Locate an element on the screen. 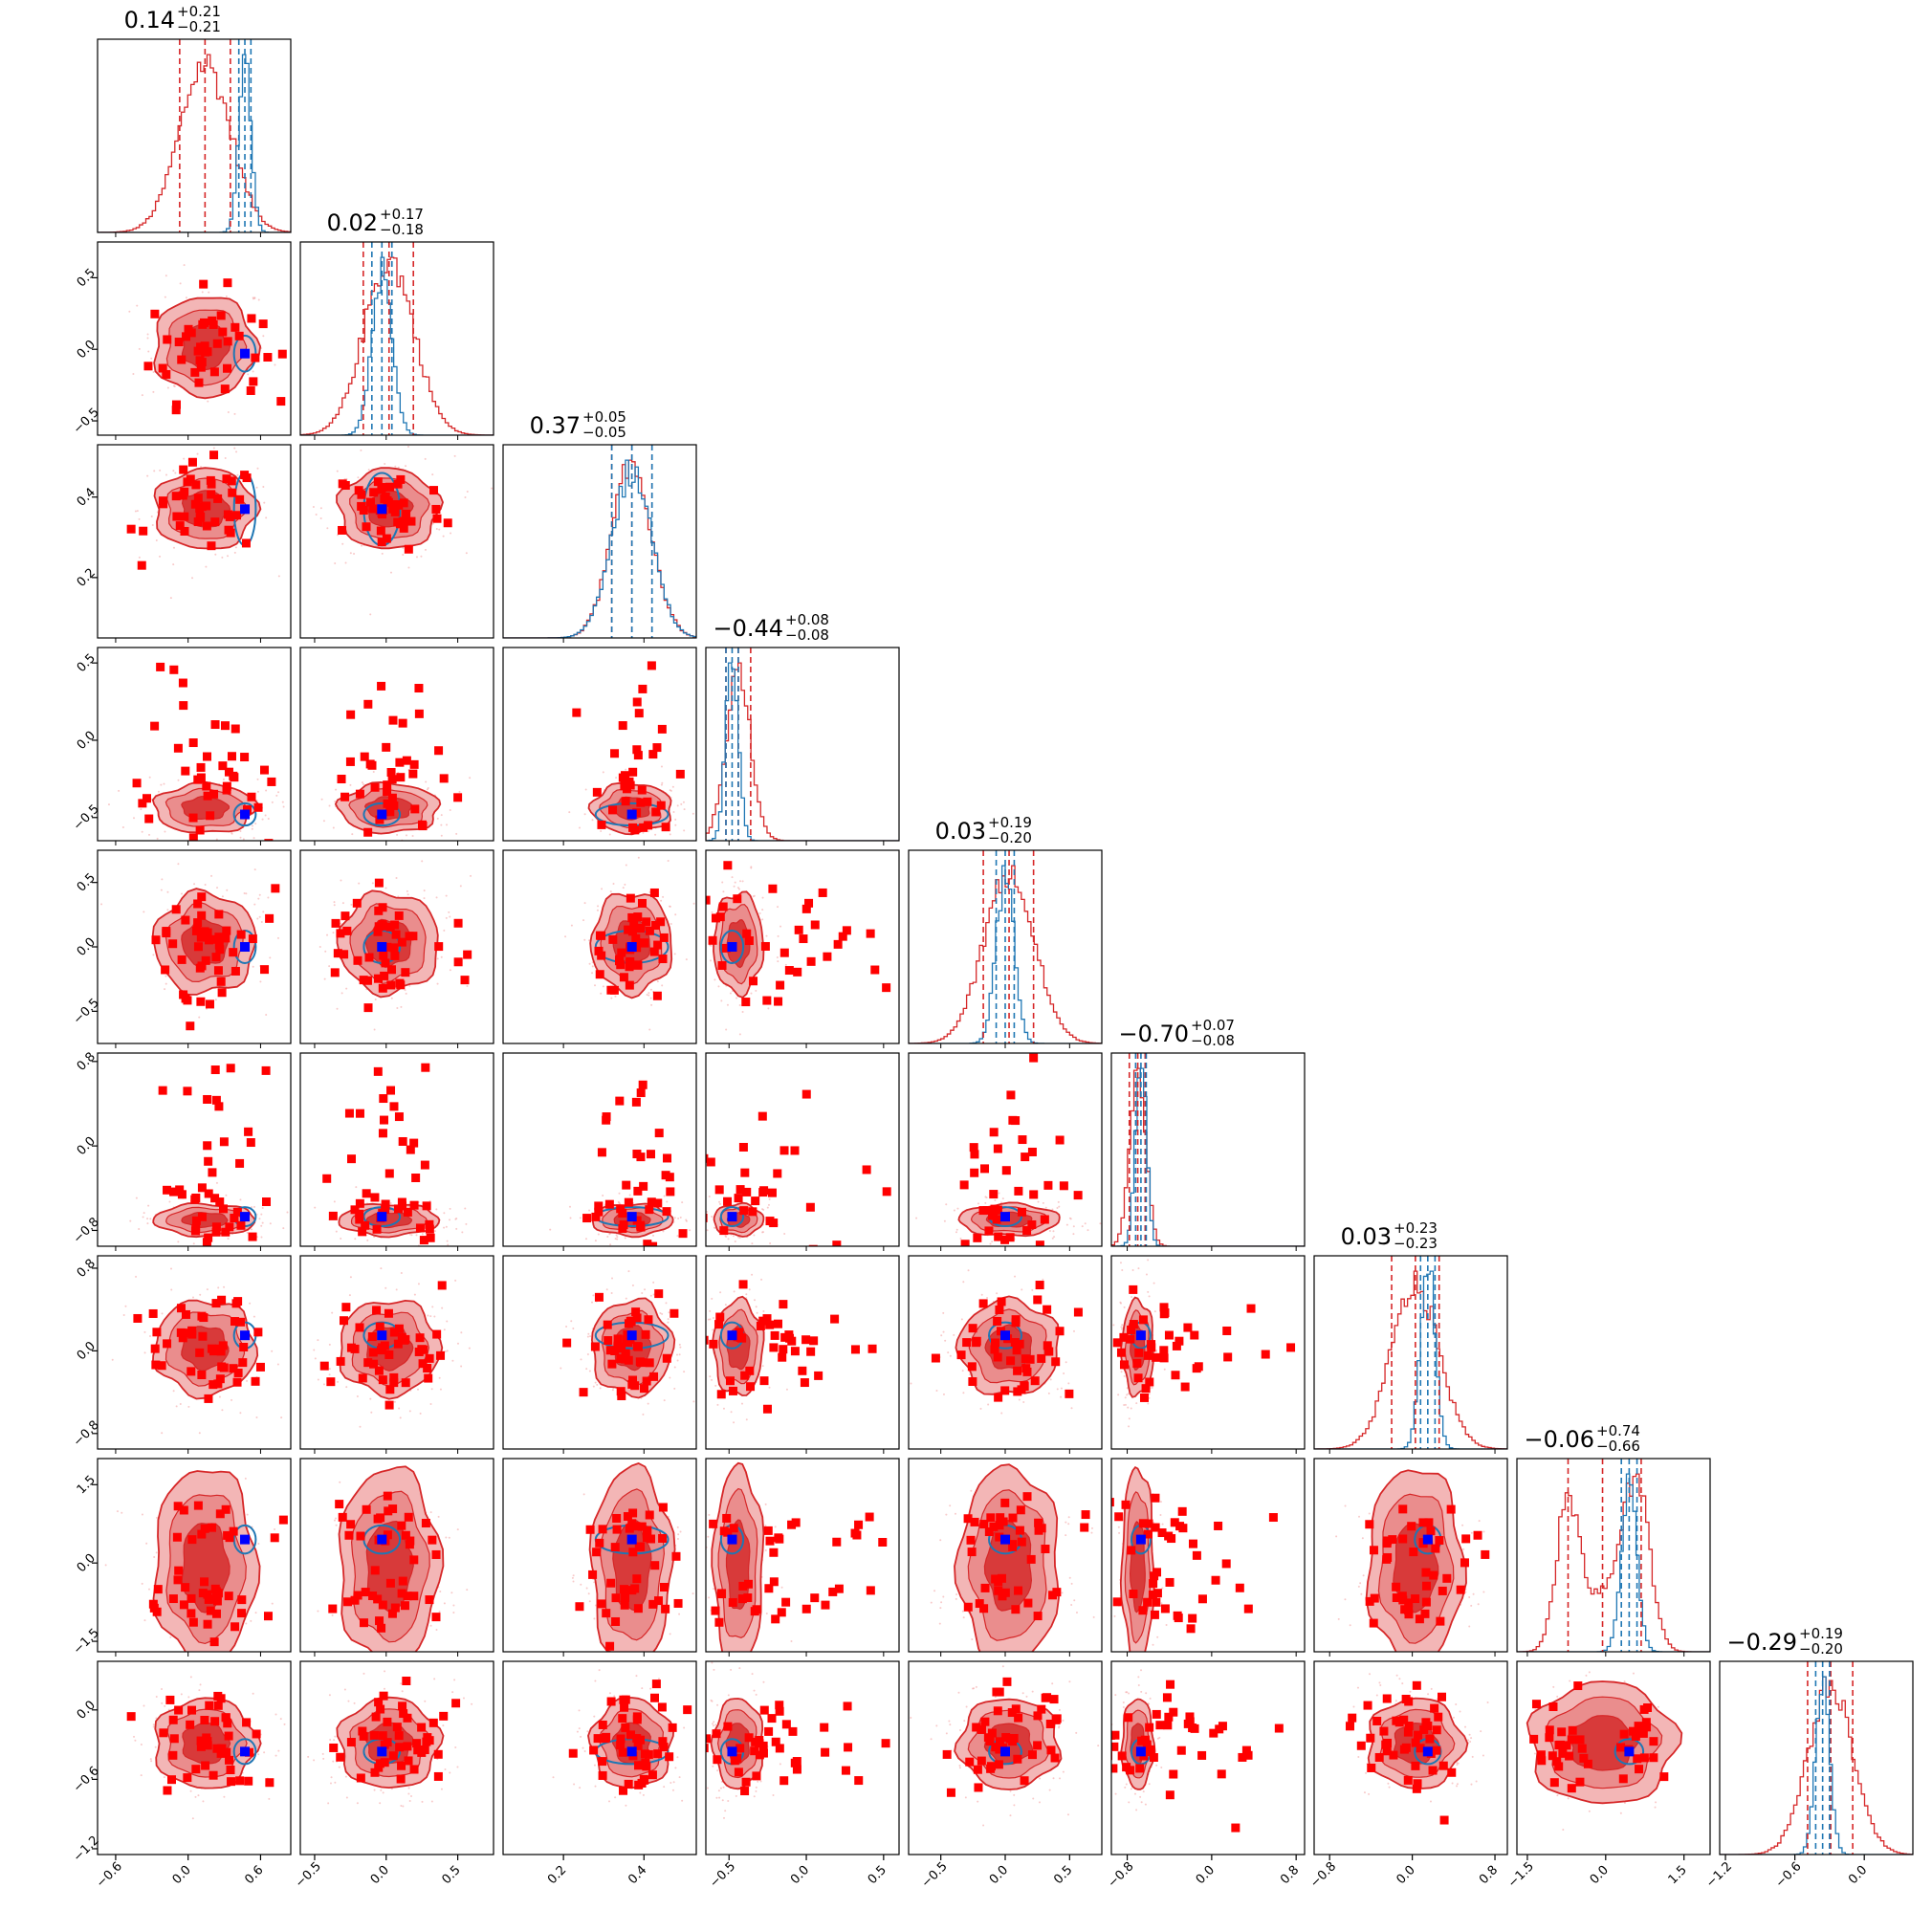 This screenshot has height=1932, width=1932. x-tick-label: 0.5 is located at coordinates (452, 1875).